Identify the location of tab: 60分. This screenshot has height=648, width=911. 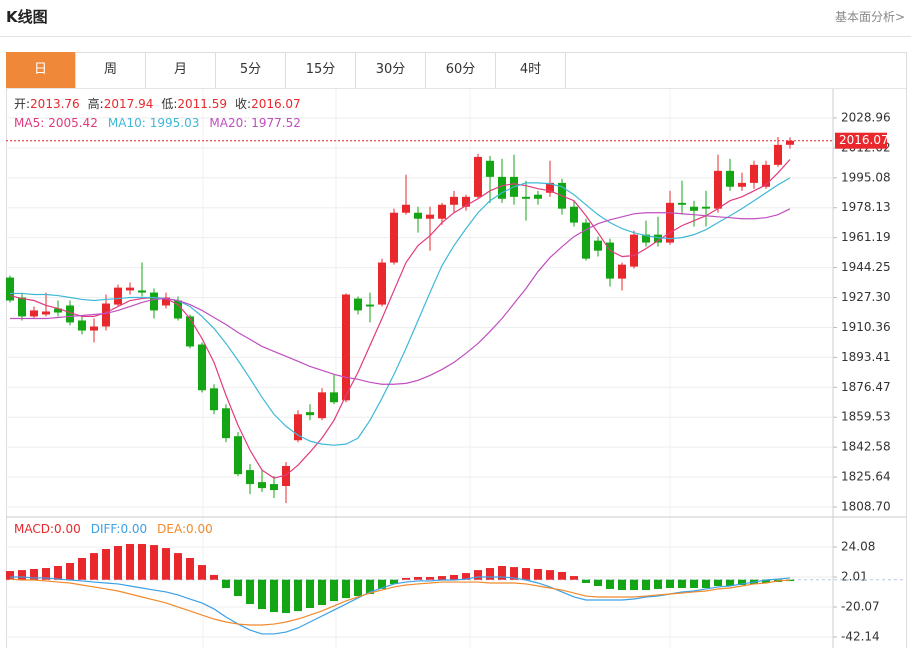
(461, 70).